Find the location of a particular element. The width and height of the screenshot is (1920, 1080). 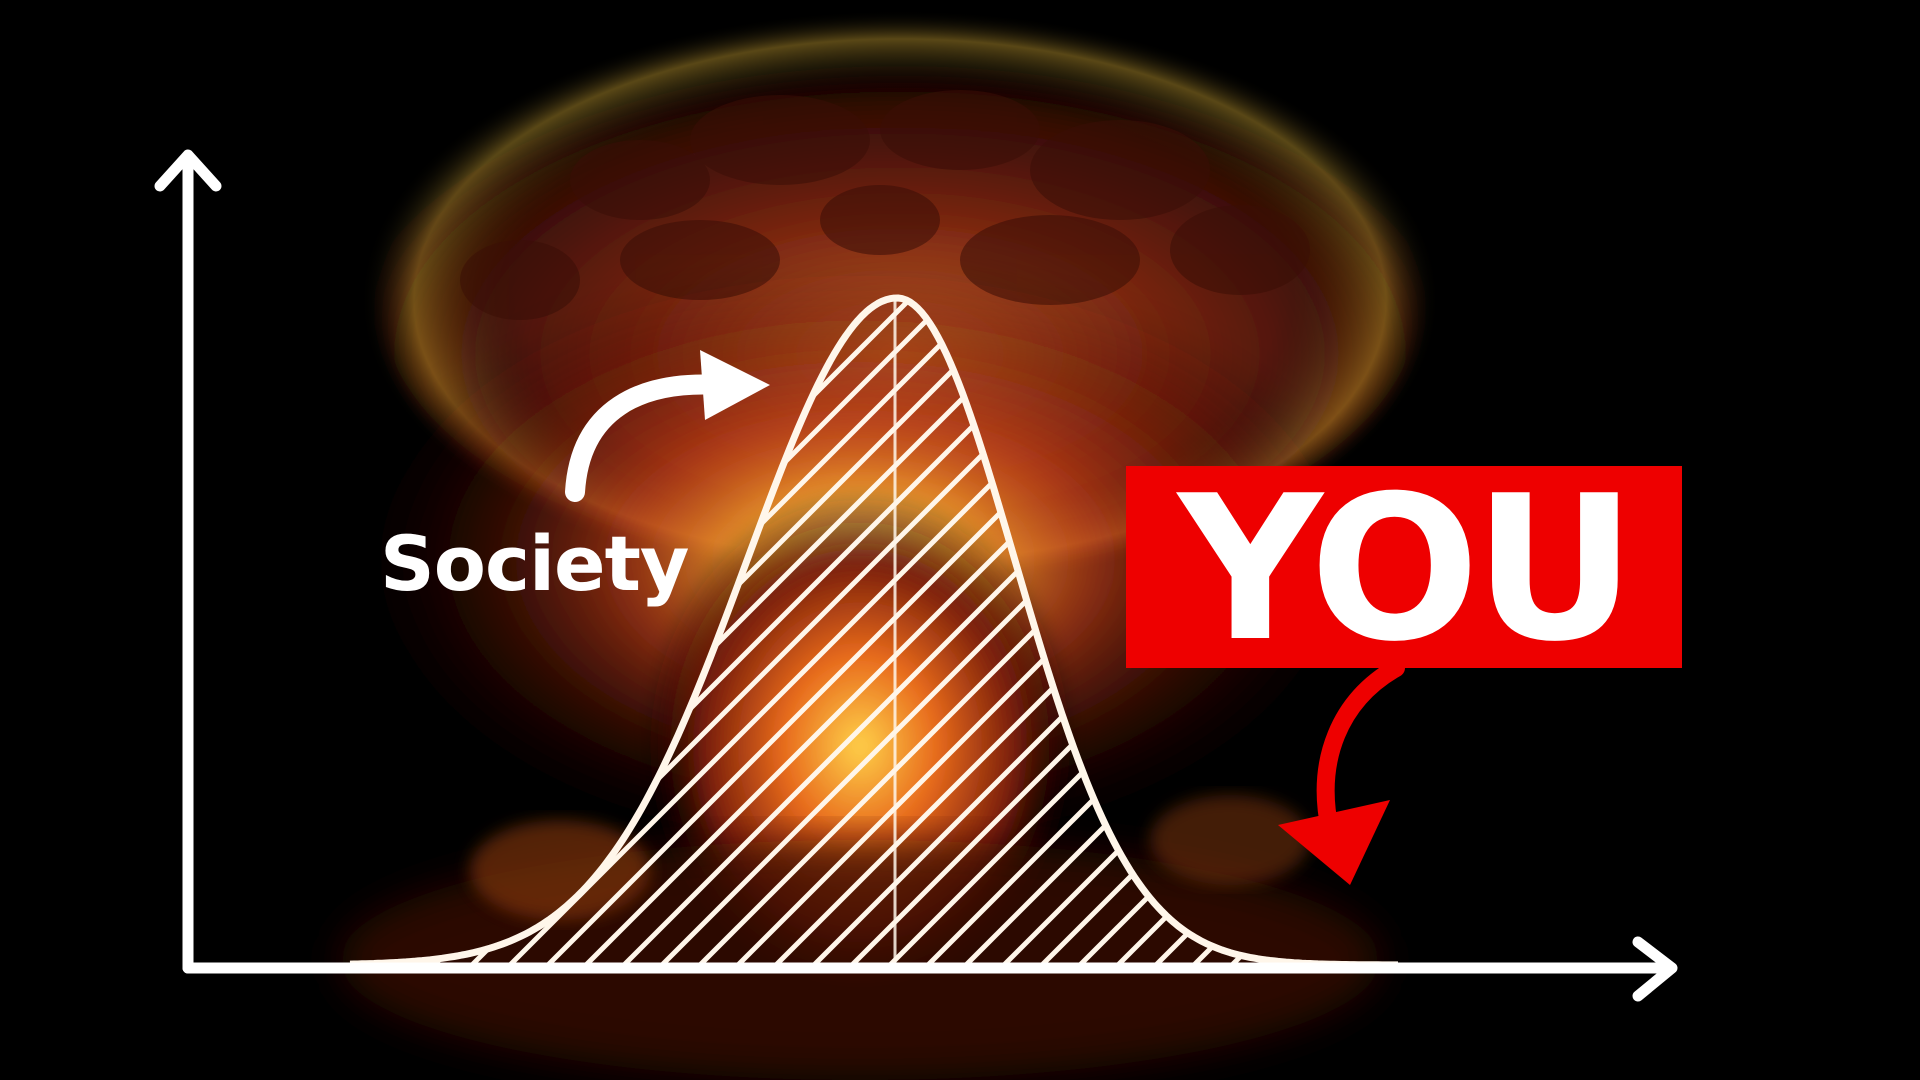

arrow-right-icon is located at coordinates (1655, 969).